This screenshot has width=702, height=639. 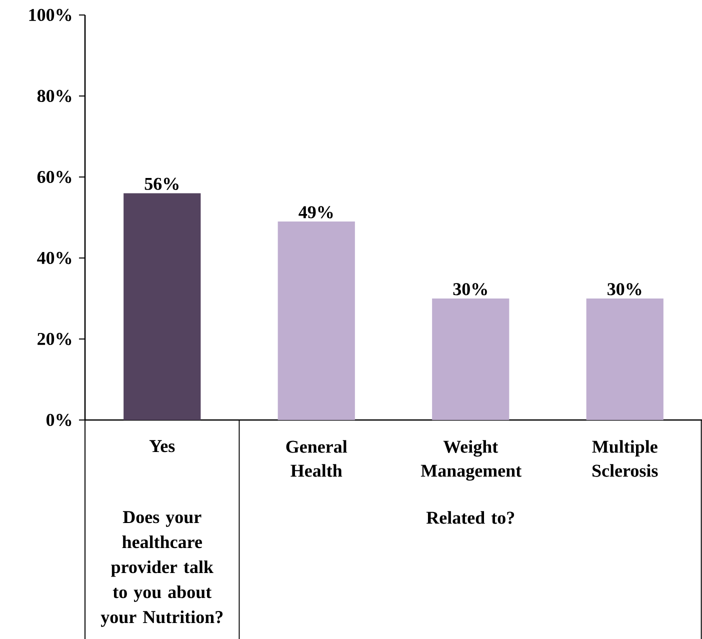 I want to click on text: Does your healthcare provider talk to you about your Nutrition?, so click(x=161, y=569).